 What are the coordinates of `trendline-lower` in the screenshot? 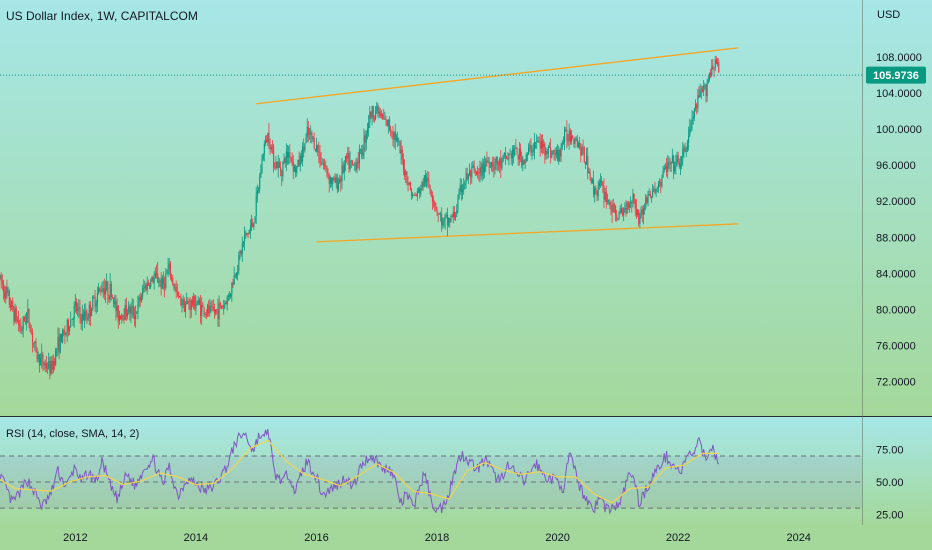 It's located at (527, 233).